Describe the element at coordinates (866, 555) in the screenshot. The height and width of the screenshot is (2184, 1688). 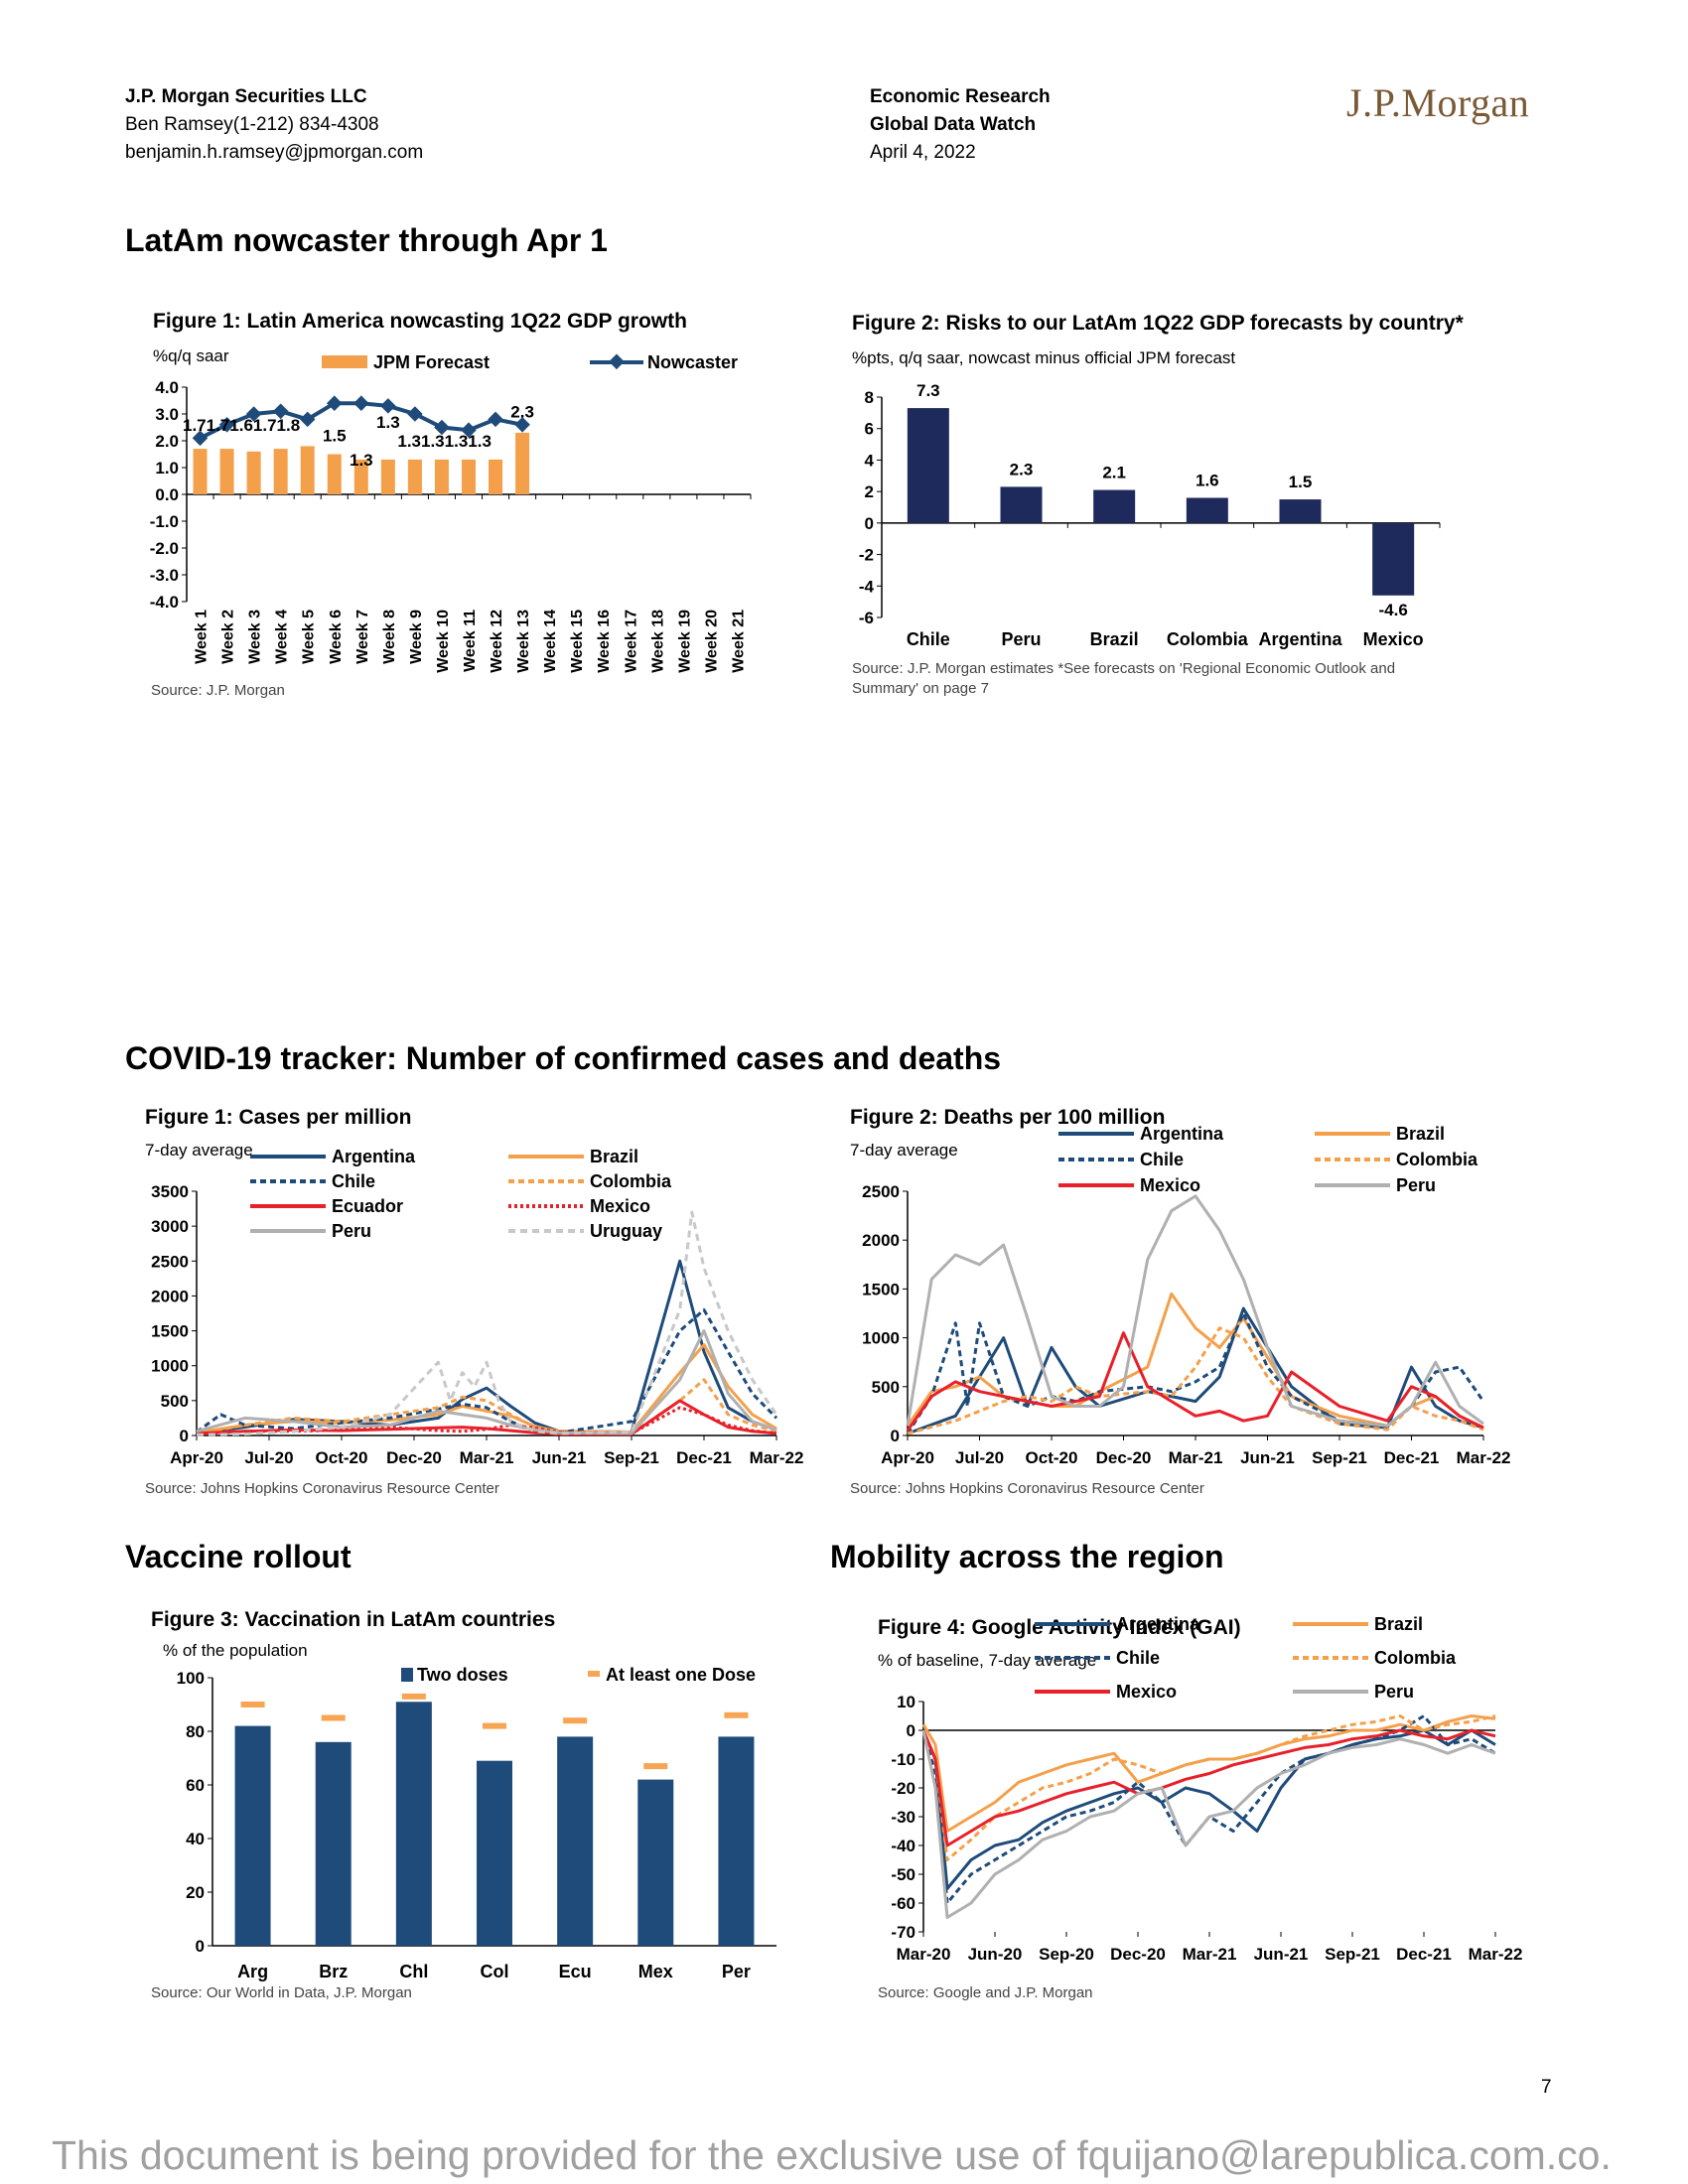
I see `risks-y-tick-label: -2` at that location.